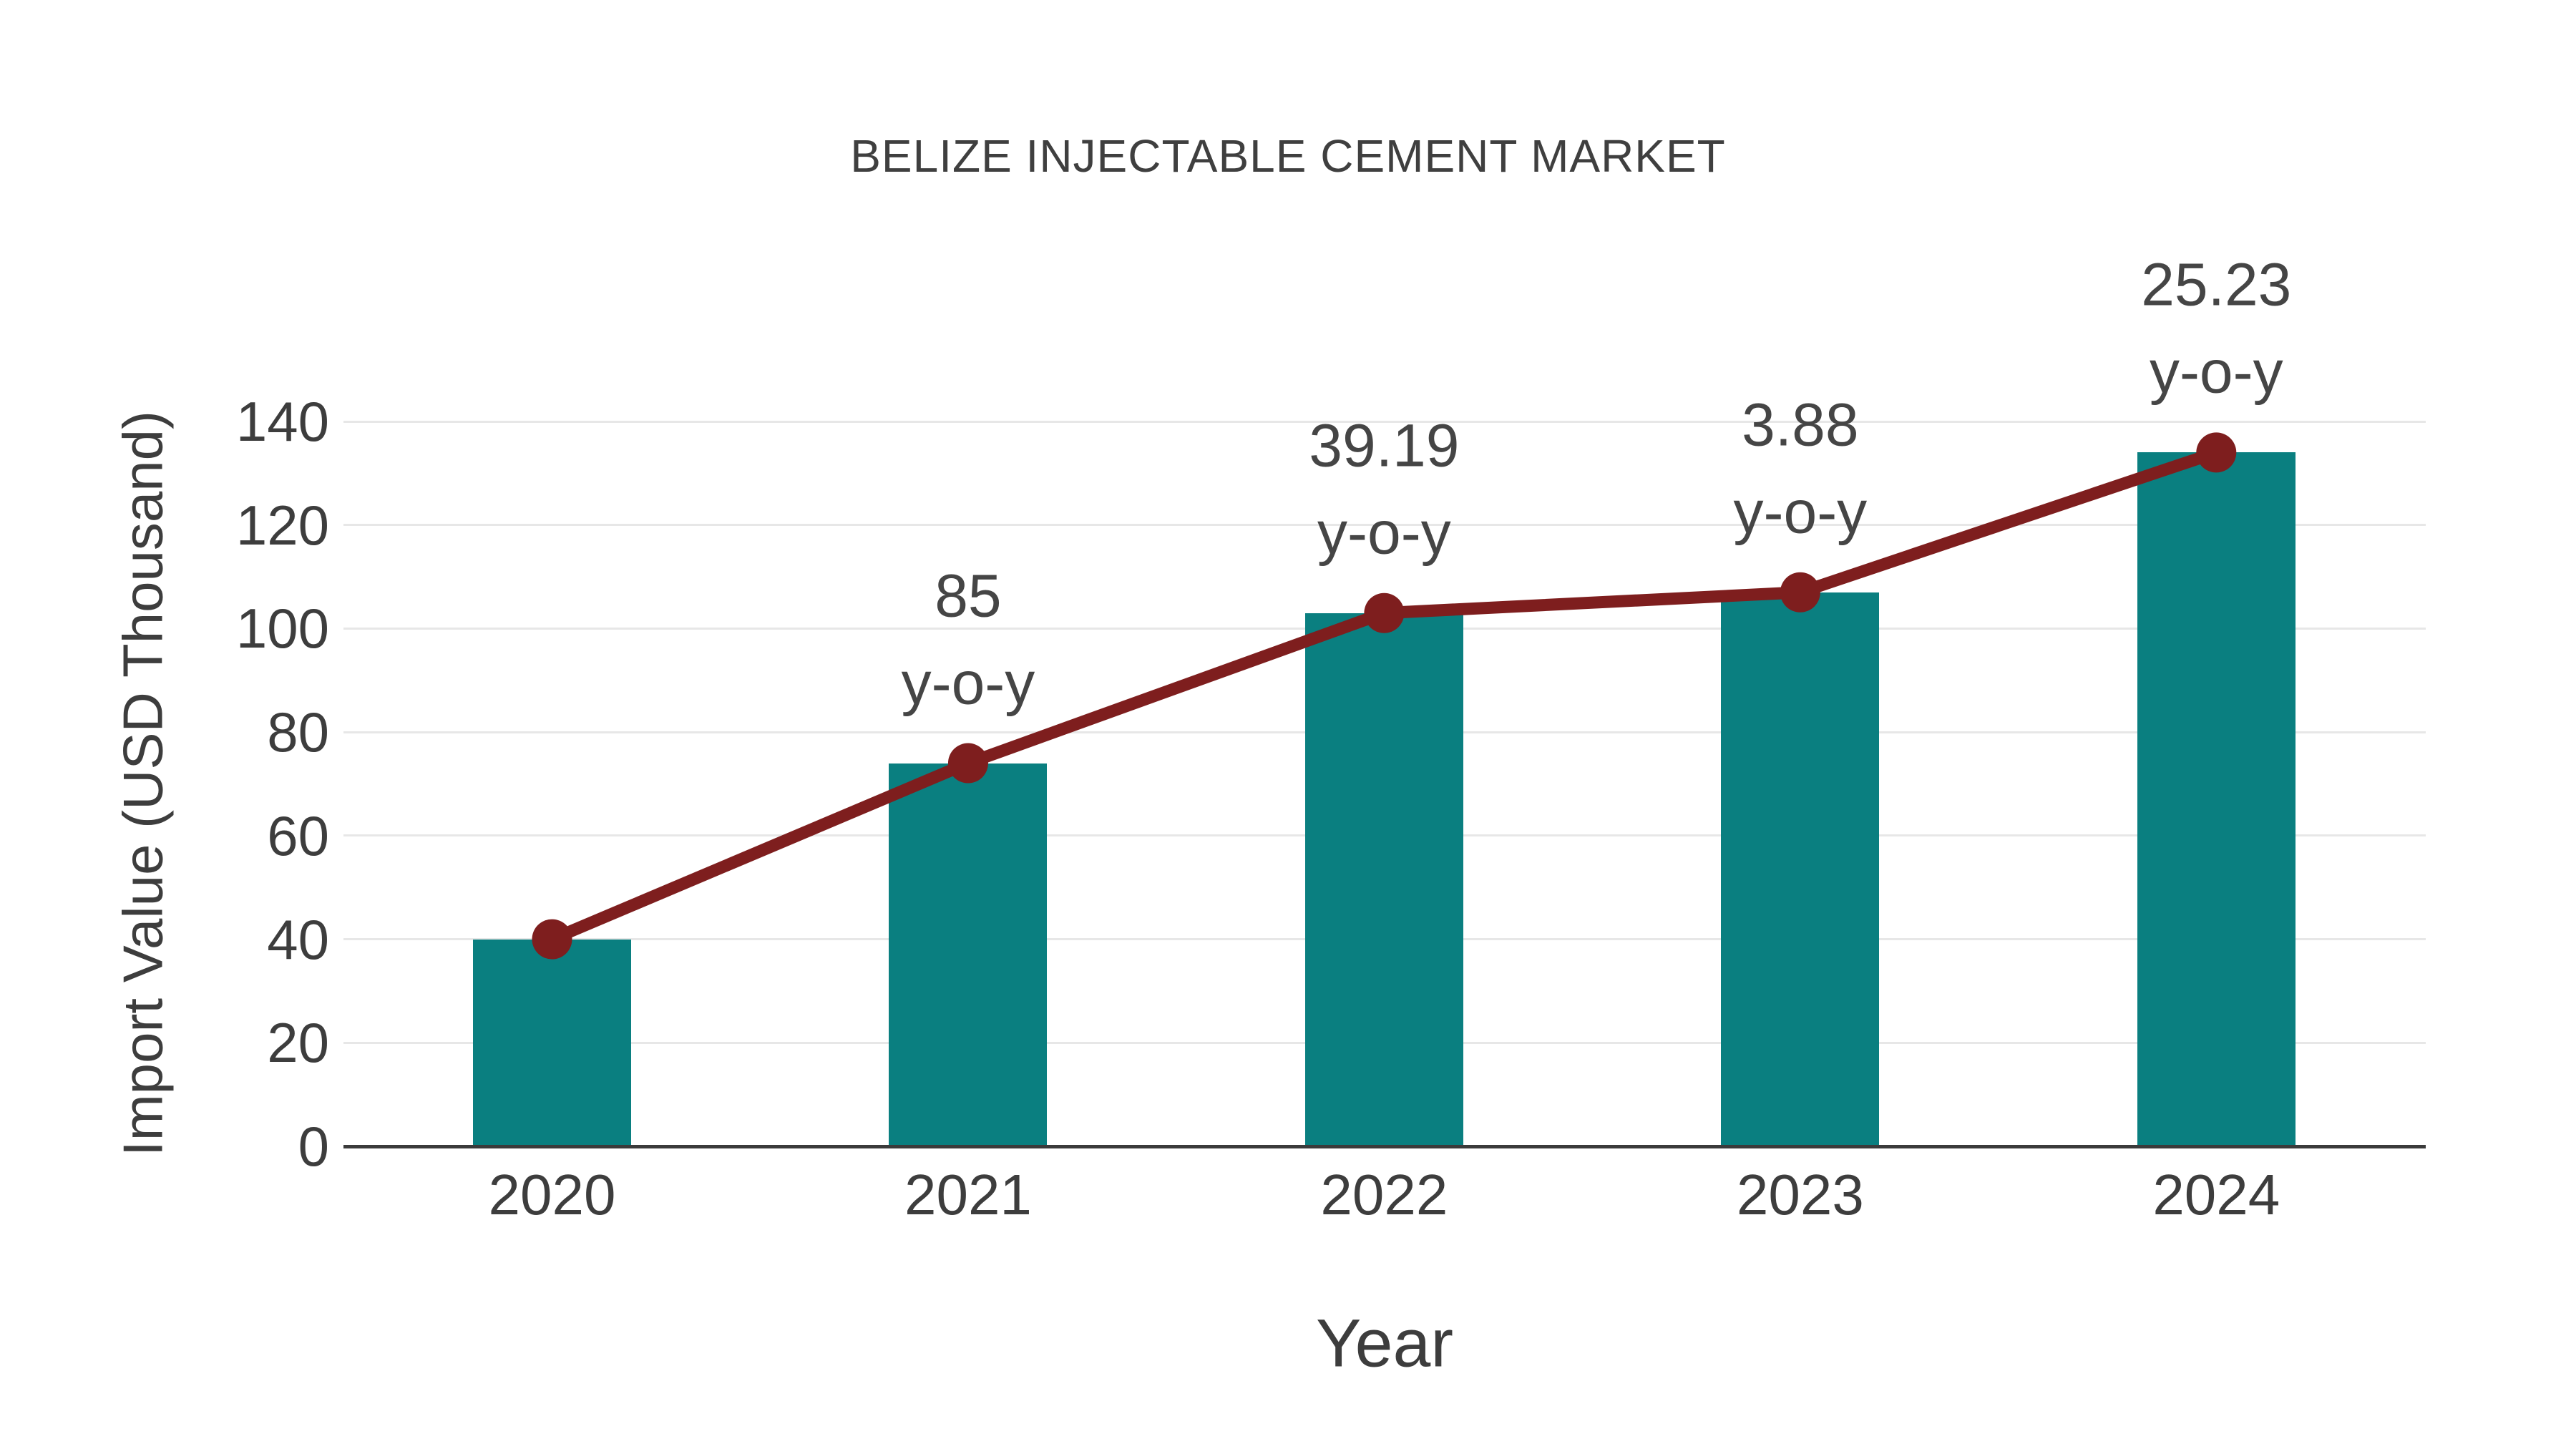 The height and width of the screenshot is (1449, 2576). What do you see at coordinates (1384, 612) in the screenshot?
I see `data-point-marker-2022` at bounding box center [1384, 612].